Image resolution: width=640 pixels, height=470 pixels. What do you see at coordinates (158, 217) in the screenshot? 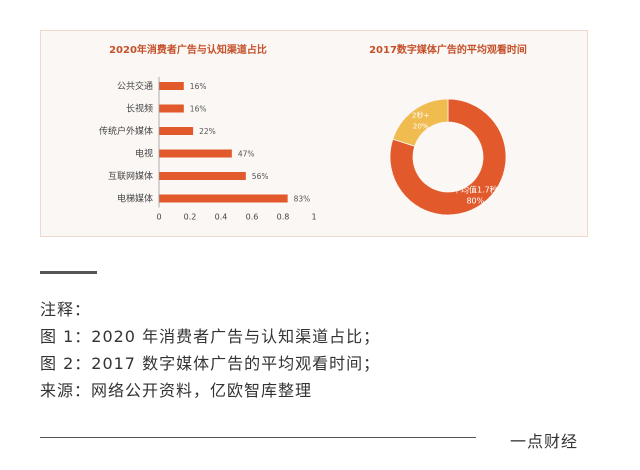
I see `x-tick-label: 0` at bounding box center [158, 217].